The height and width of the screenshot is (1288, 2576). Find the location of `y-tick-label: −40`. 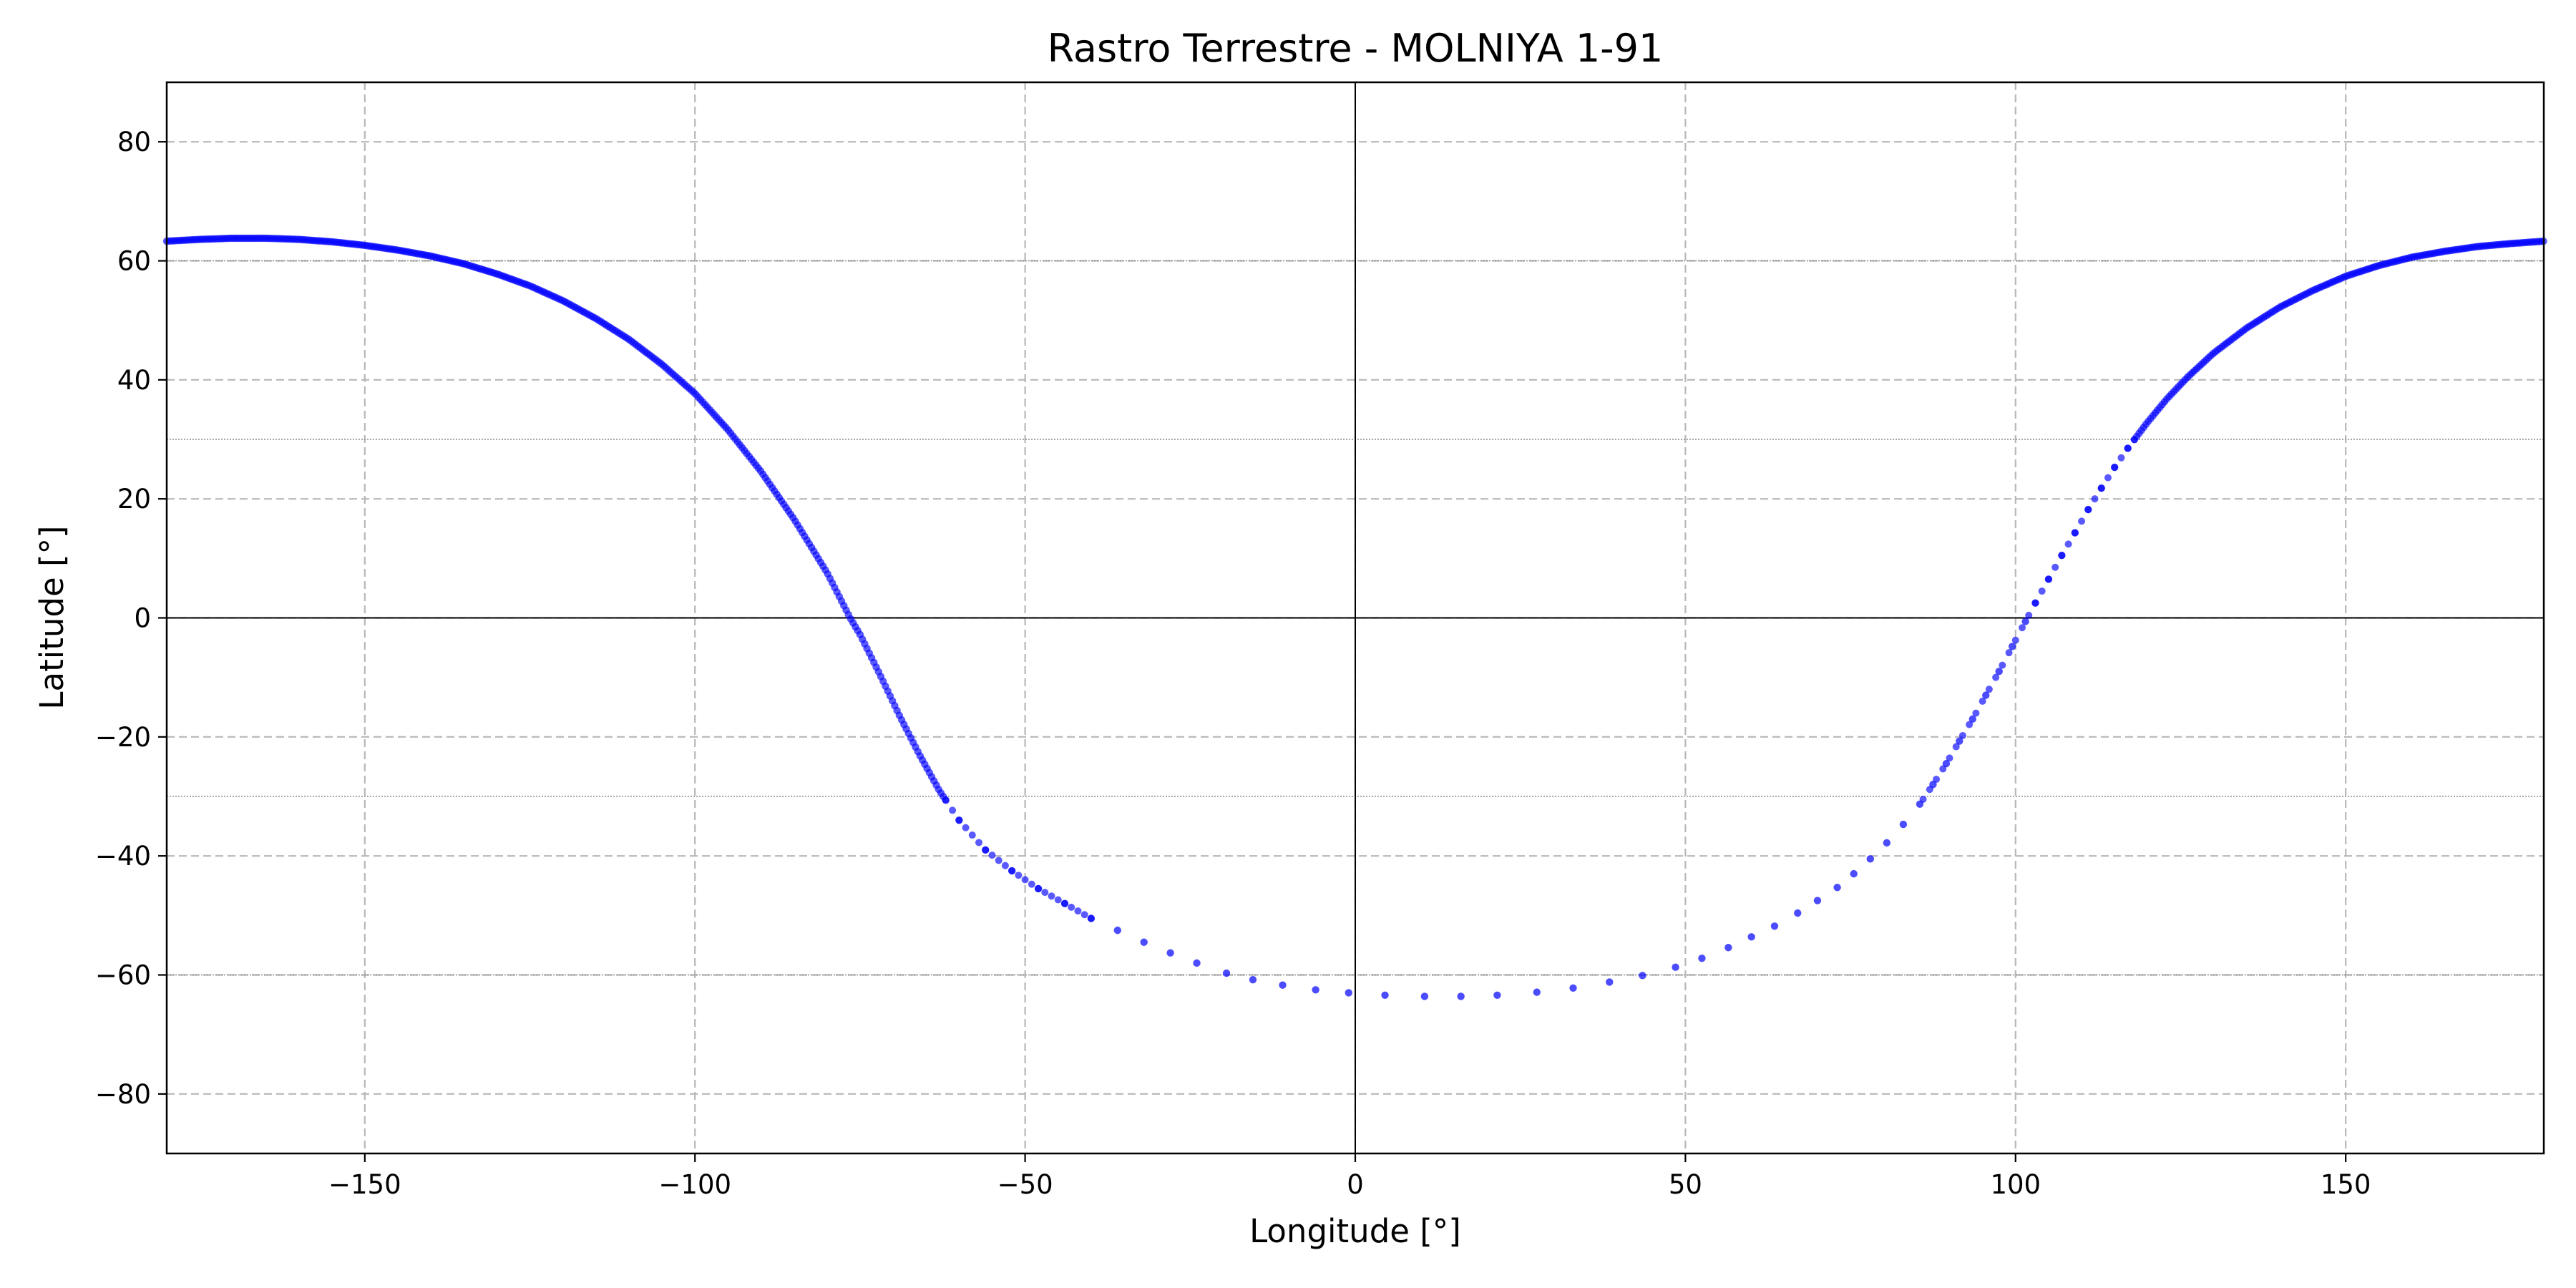

y-tick-label: −40 is located at coordinates (123, 856).